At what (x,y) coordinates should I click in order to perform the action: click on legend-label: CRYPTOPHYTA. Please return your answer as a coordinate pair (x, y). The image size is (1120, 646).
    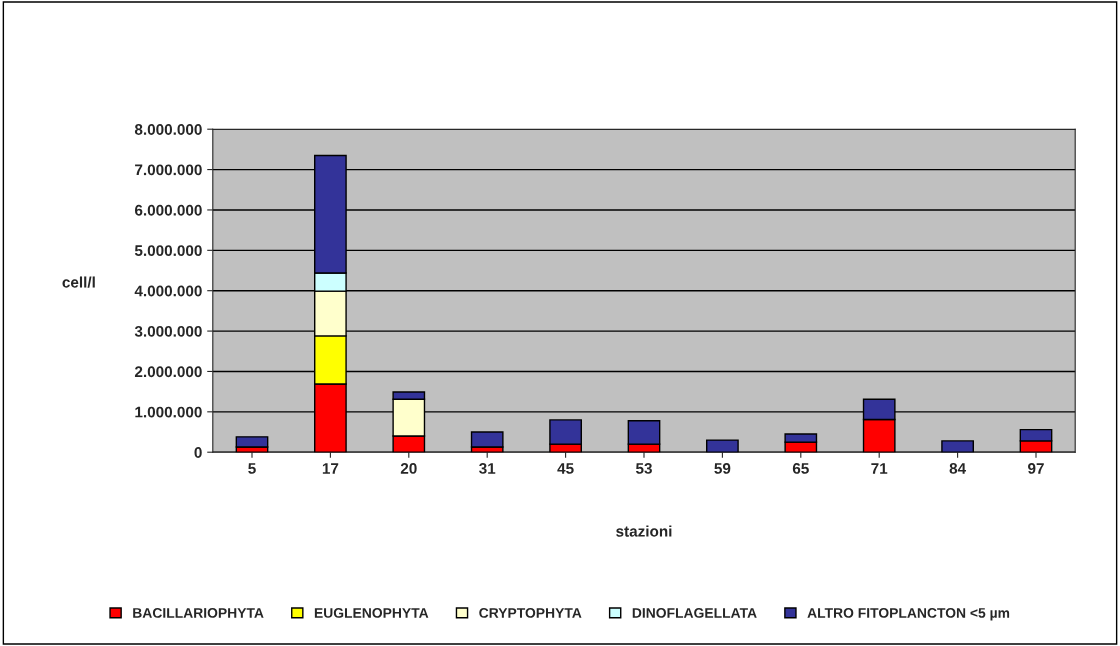
    Looking at the image, I should click on (530, 612).